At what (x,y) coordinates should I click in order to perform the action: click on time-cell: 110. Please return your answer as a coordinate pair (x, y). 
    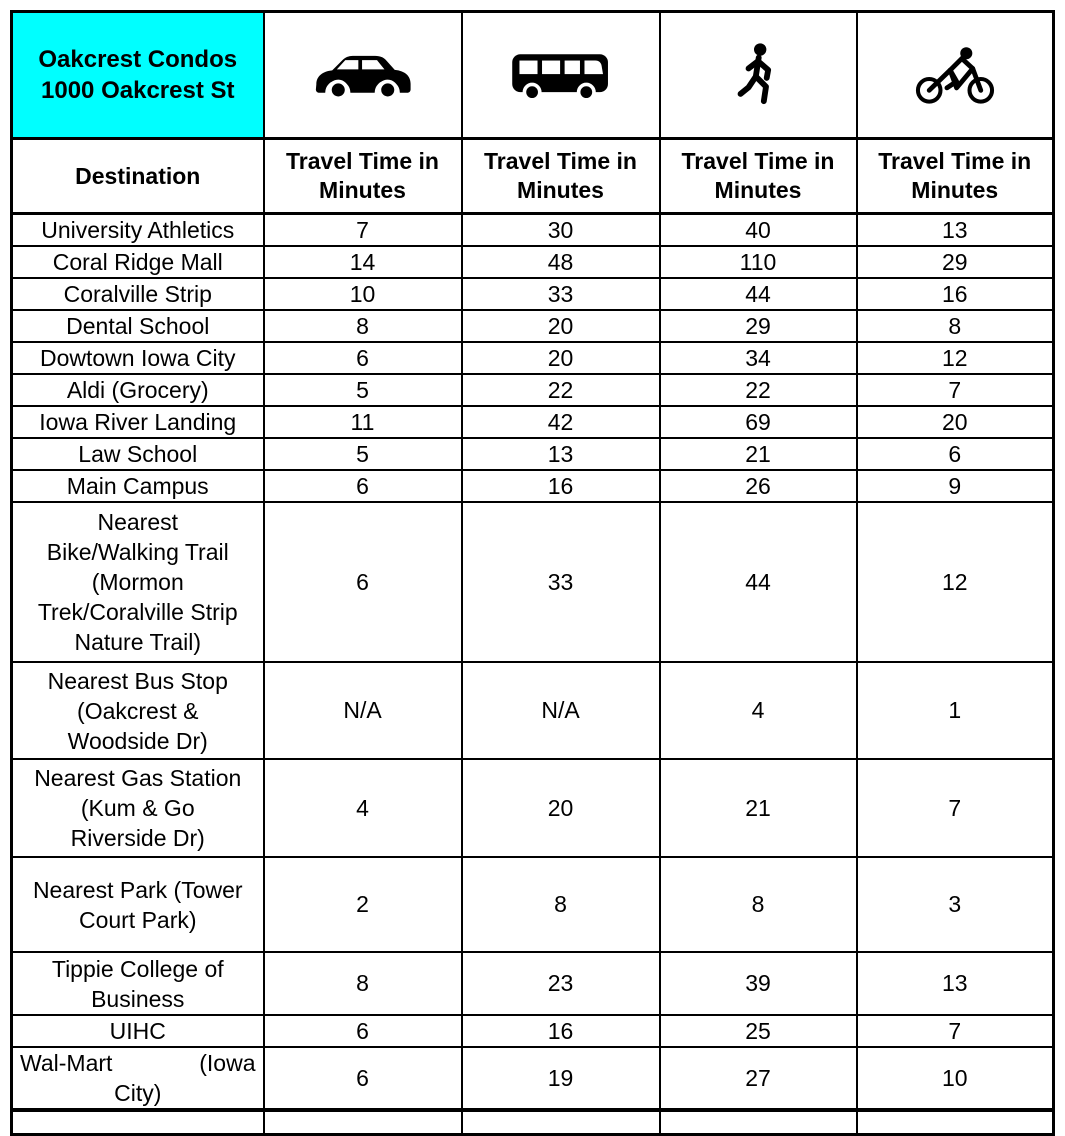
    Looking at the image, I should click on (758, 262).